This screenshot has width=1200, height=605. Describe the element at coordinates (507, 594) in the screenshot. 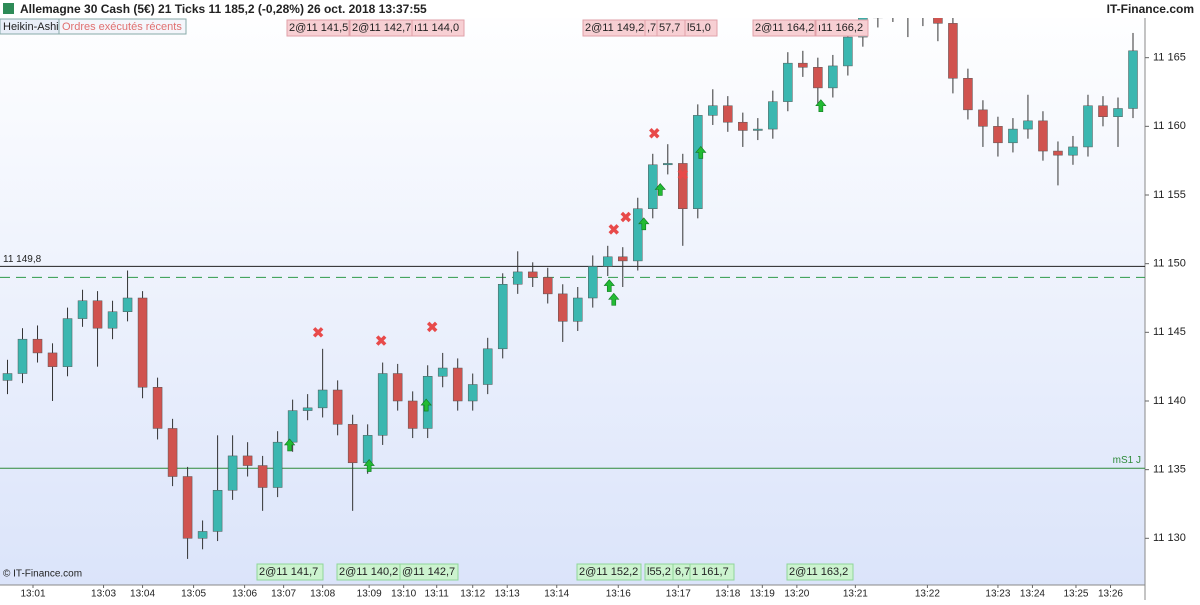

I see `x-tick-label: 13:13` at that location.